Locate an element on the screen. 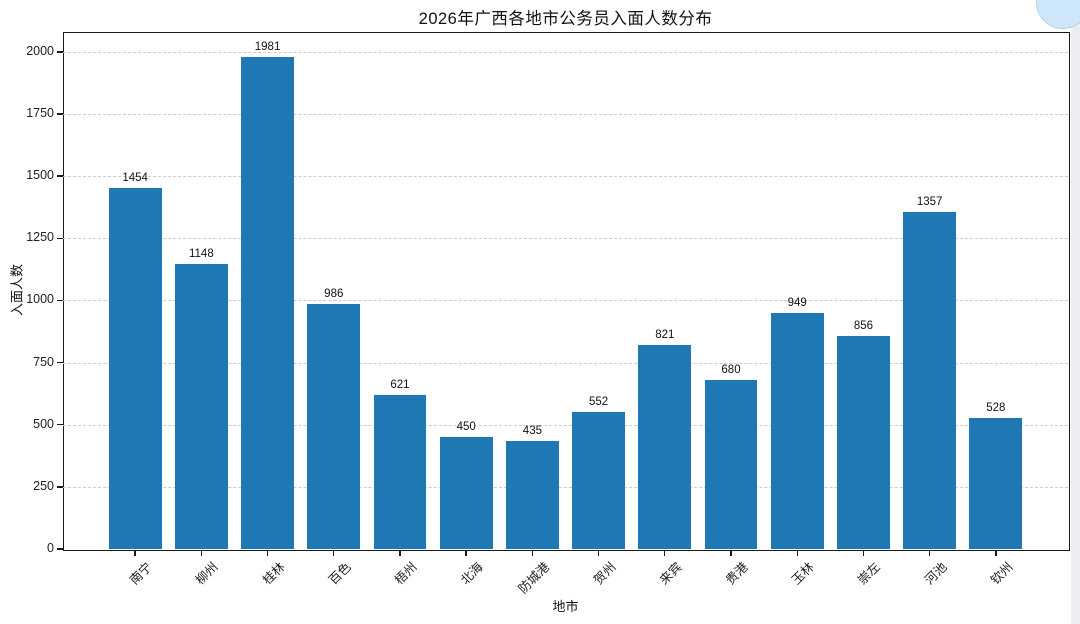  bar-钦州 is located at coordinates (996, 483).